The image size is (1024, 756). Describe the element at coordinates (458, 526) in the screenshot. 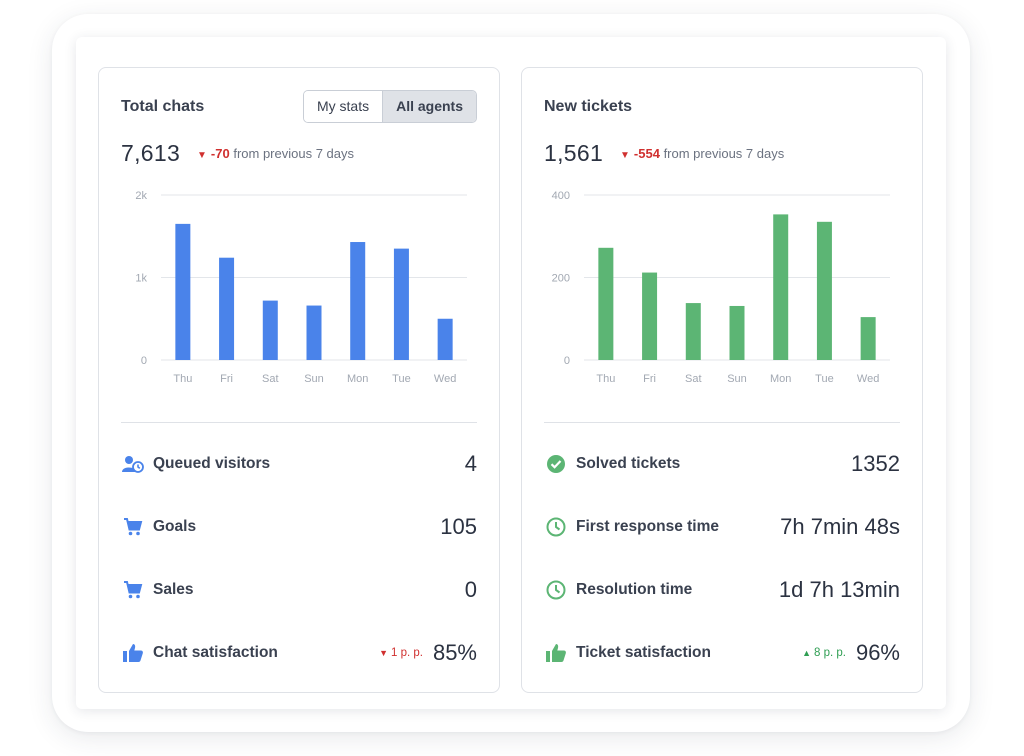

I see `stat-value: 105` at that location.